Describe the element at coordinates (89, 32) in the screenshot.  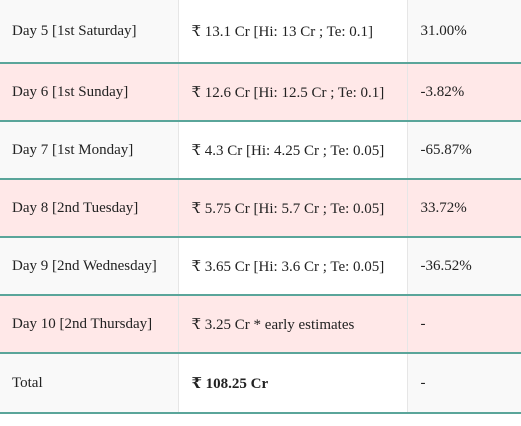
I see `day-cell: Day 5 [1st Saturday]` at that location.